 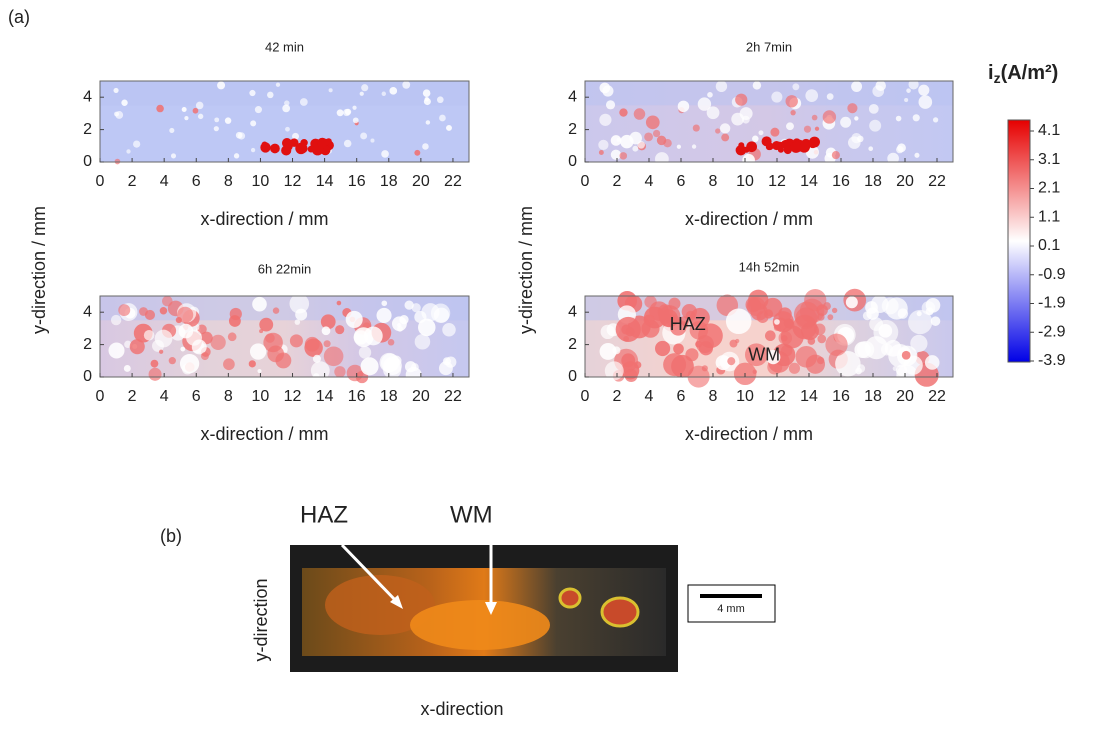 I want to click on colorbar-tick-label: 4.1, so click(x=1049, y=130).